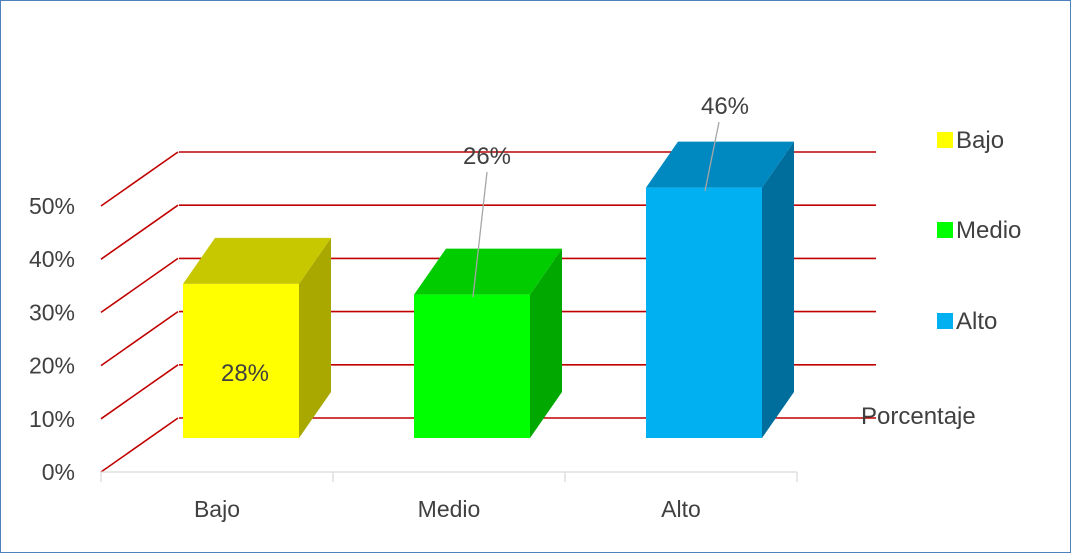  Describe the element at coordinates (52, 206) in the screenshot. I see `y-tick-label: 50%` at that location.